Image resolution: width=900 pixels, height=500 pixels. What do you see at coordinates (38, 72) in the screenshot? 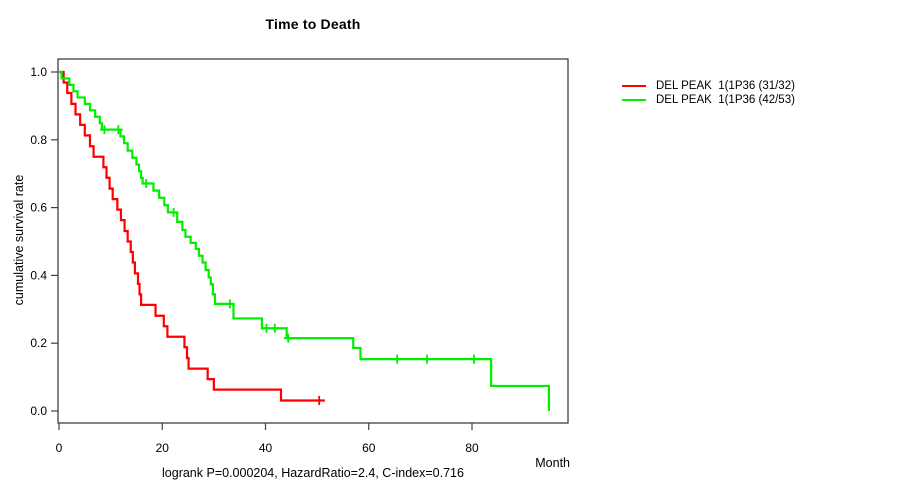
I see `y-tick-label: 1.0` at bounding box center [38, 72].